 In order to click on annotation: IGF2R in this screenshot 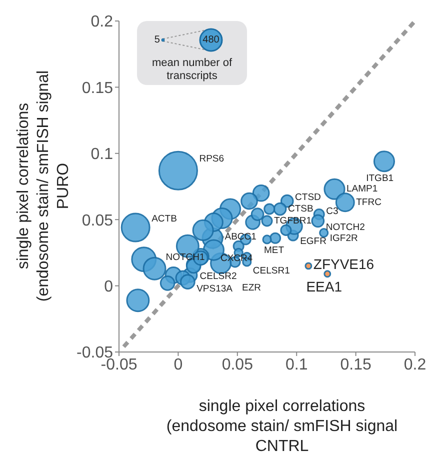, I will do `click(344, 238)`.